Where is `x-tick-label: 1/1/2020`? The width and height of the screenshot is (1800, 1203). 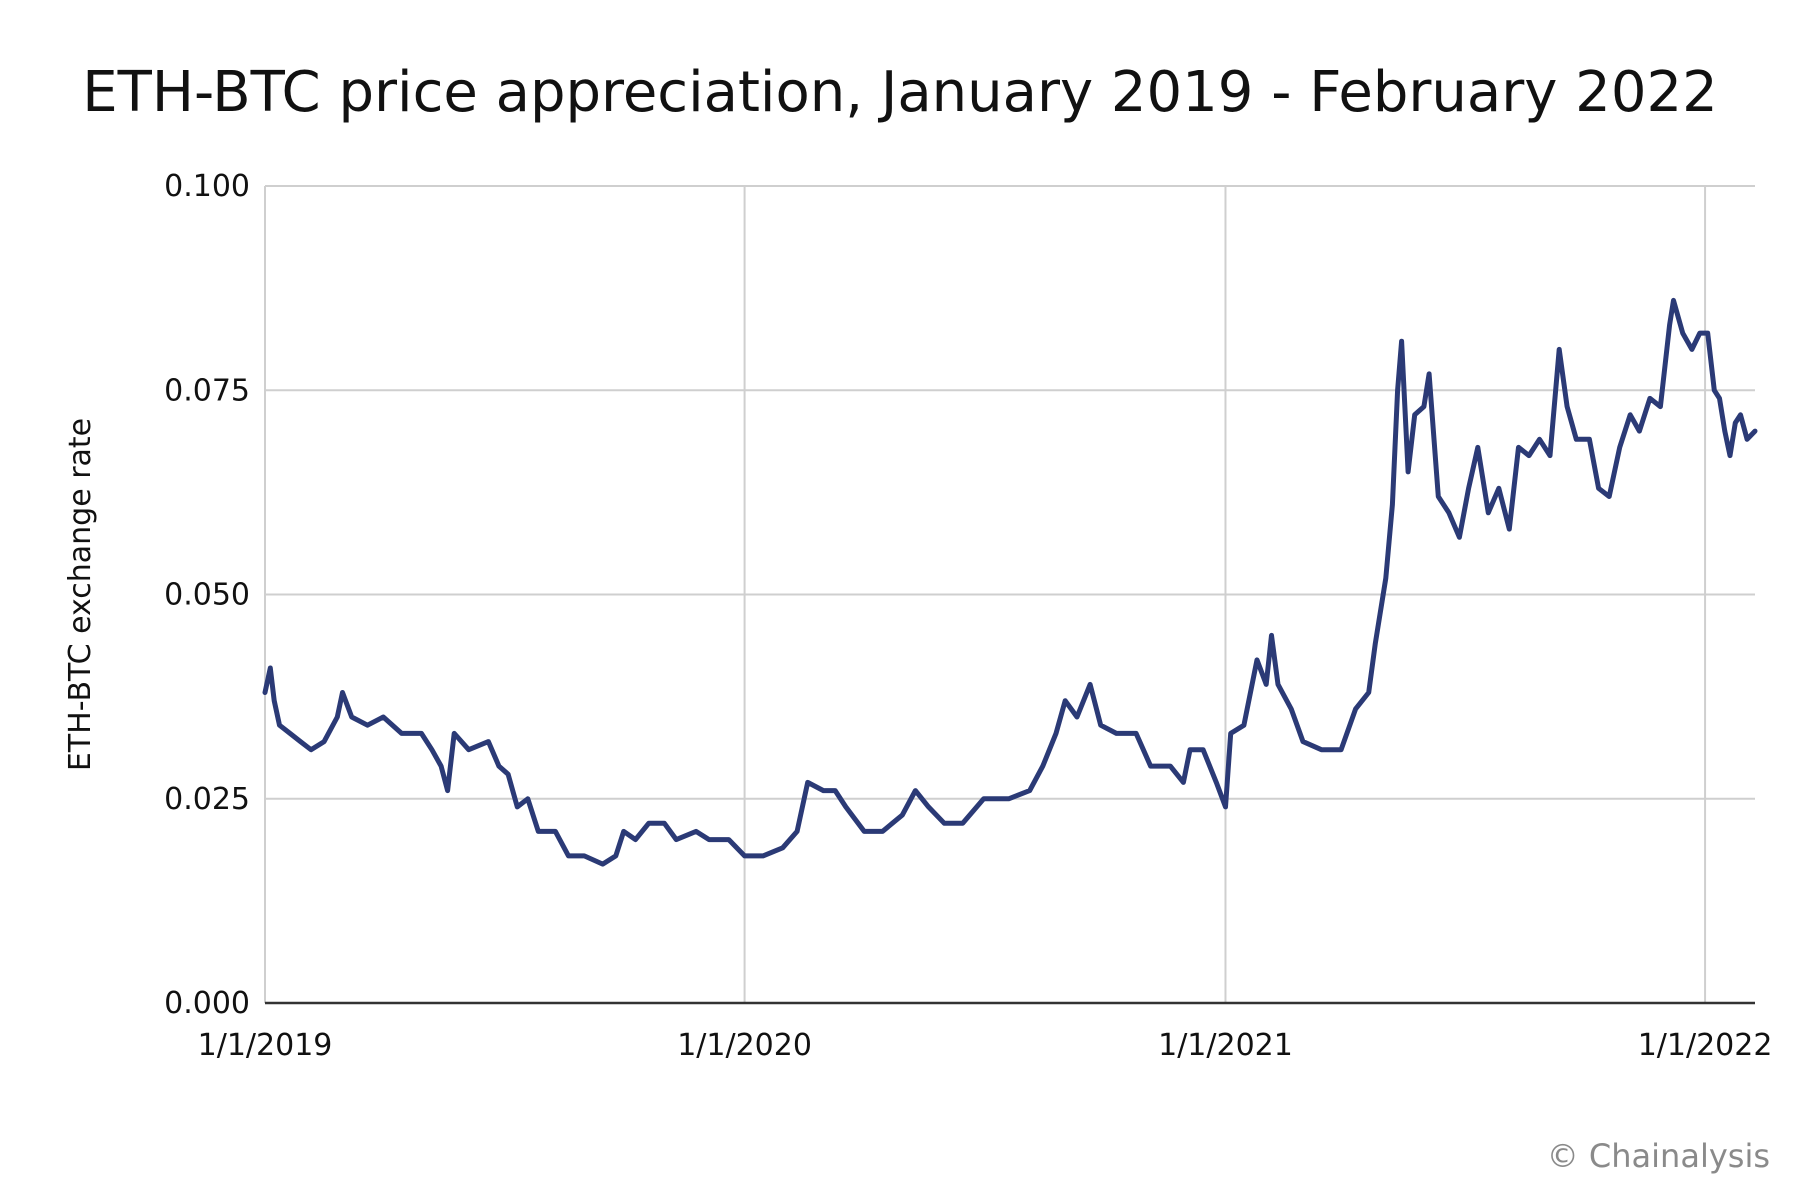 x-tick-label: 1/1/2020 is located at coordinates (744, 1045).